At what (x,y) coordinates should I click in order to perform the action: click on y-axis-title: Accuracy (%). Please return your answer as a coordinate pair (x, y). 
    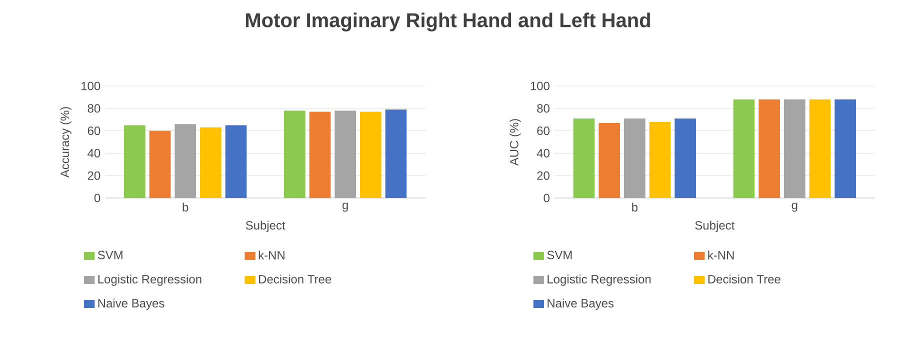
    Looking at the image, I should click on (66, 142).